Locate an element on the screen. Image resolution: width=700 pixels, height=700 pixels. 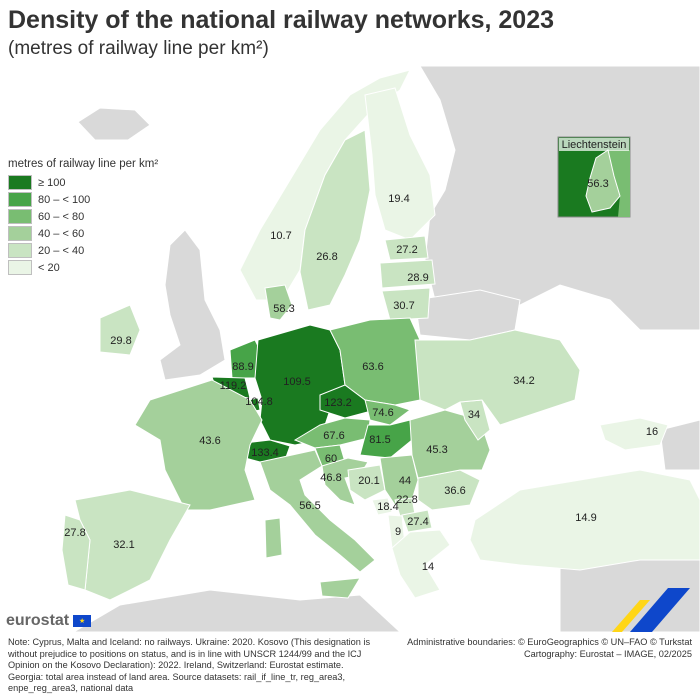
inset-country-liechtenstein is located at coordinates (603, 181).